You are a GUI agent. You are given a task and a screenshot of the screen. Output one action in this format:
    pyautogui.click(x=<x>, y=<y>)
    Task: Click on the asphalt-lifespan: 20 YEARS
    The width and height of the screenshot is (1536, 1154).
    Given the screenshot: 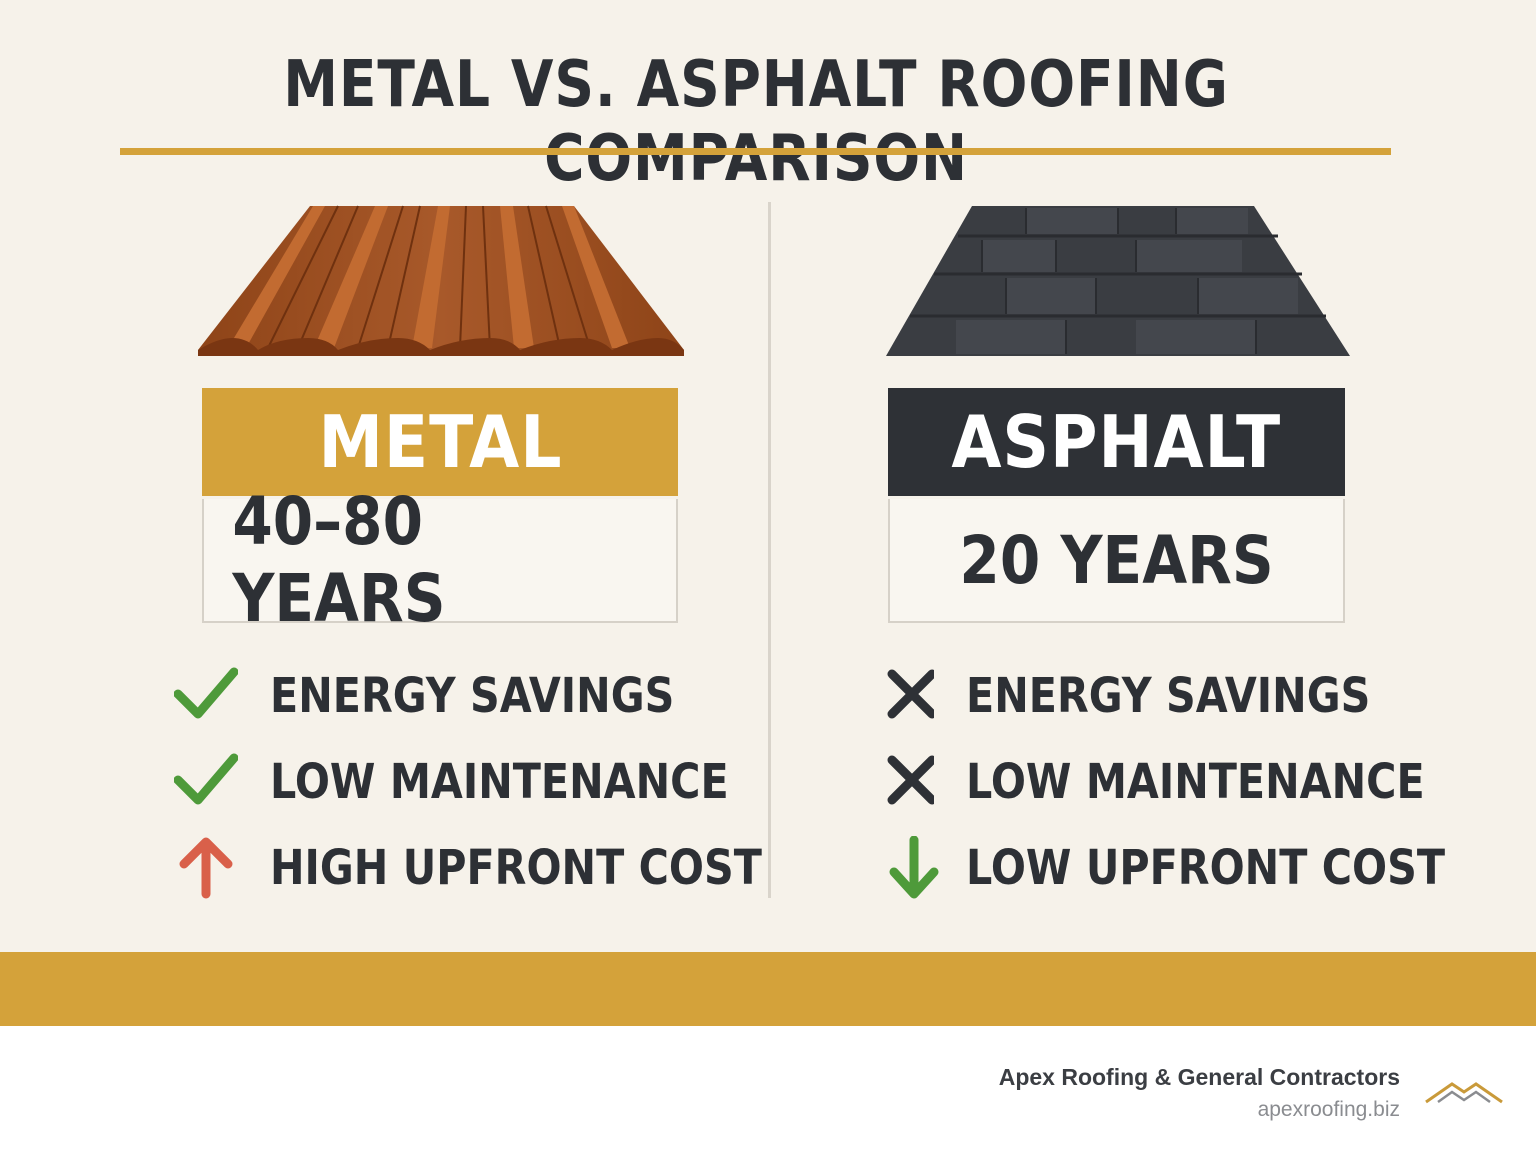 What is the action you would take?
    pyautogui.click(x=1116, y=560)
    